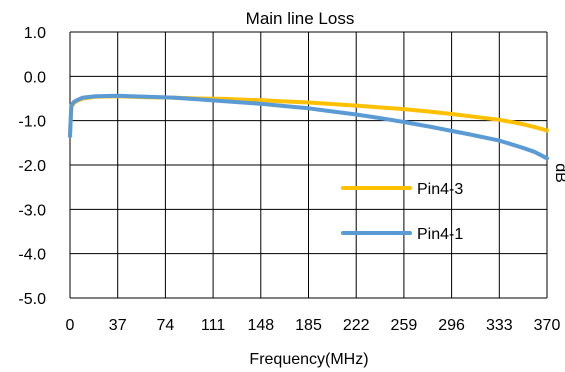  Describe the element at coordinates (70, 325) in the screenshot. I see `x-tick-label: 0` at that location.